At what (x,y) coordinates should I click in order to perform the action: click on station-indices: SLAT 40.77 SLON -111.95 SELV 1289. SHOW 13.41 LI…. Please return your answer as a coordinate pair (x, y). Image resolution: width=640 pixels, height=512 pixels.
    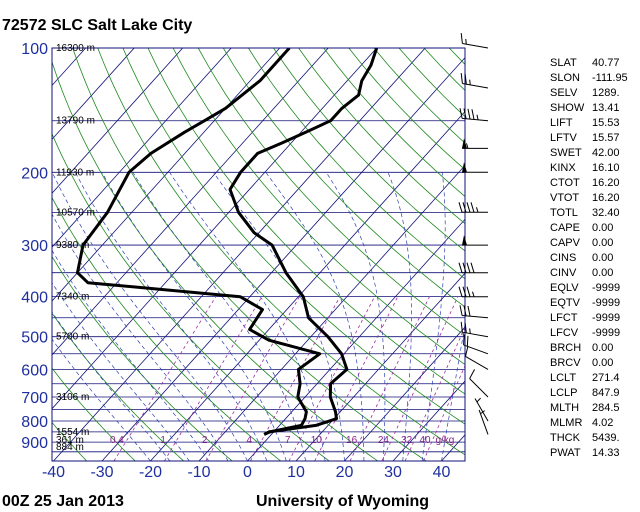
    Looking at the image, I should click on (589, 258).